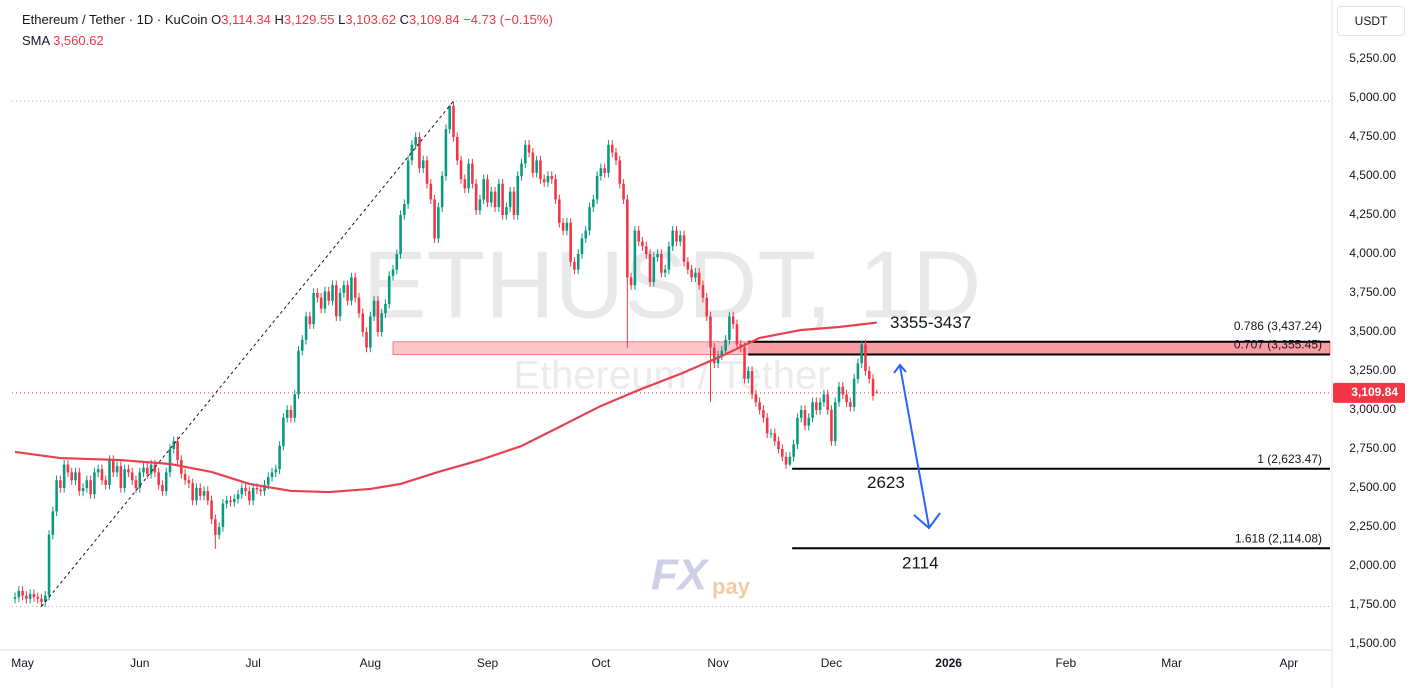 The width and height of the screenshot is (1423, 688). Describe the element at coordinates (731, 586) in the screenshot. I see `logo-text: pay` at that location.